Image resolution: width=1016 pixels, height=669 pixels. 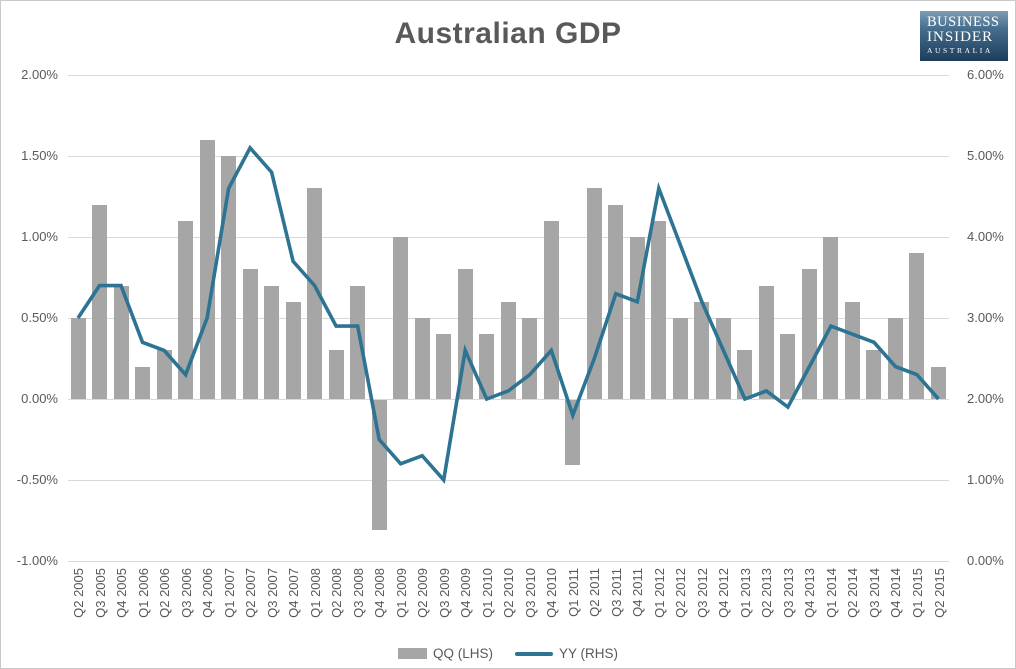 What do you see at coordinates (294, 593) in the screenshot?
I see `x-tick: Q4 2007` at bounding box center [294, 593].